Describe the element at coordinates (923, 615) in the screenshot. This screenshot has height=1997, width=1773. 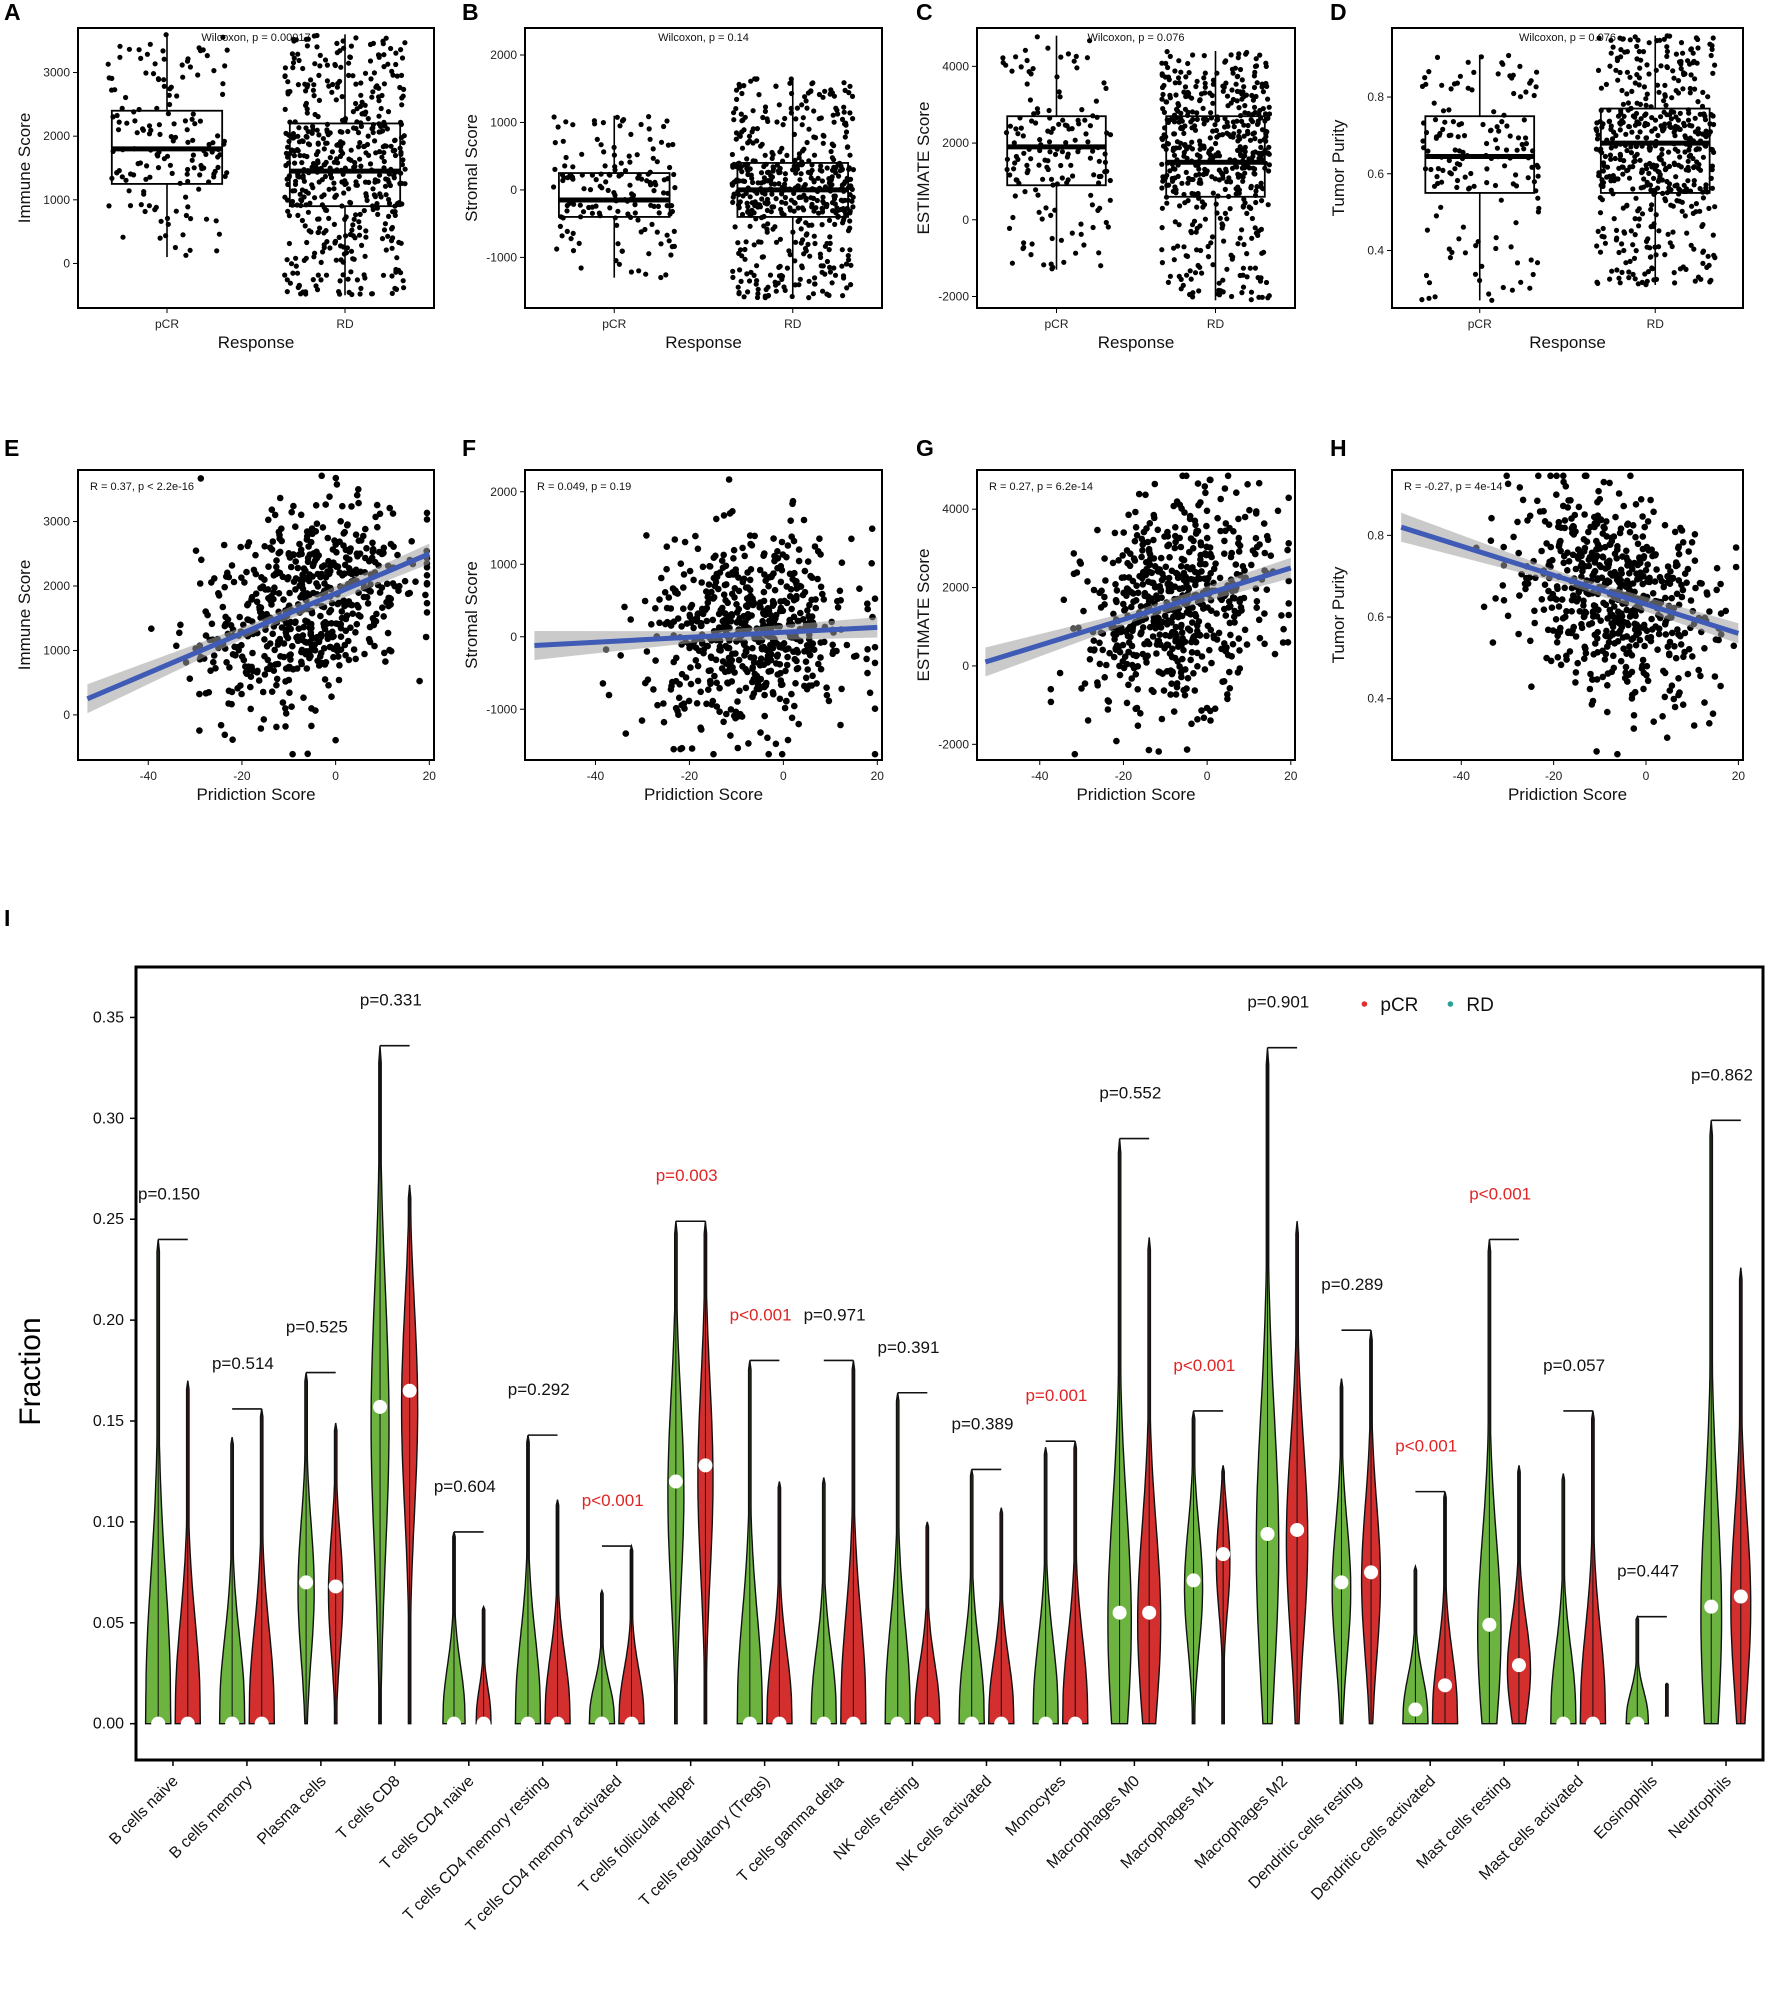
I see `y-axis-label: ESTIMATE Score` at that location.